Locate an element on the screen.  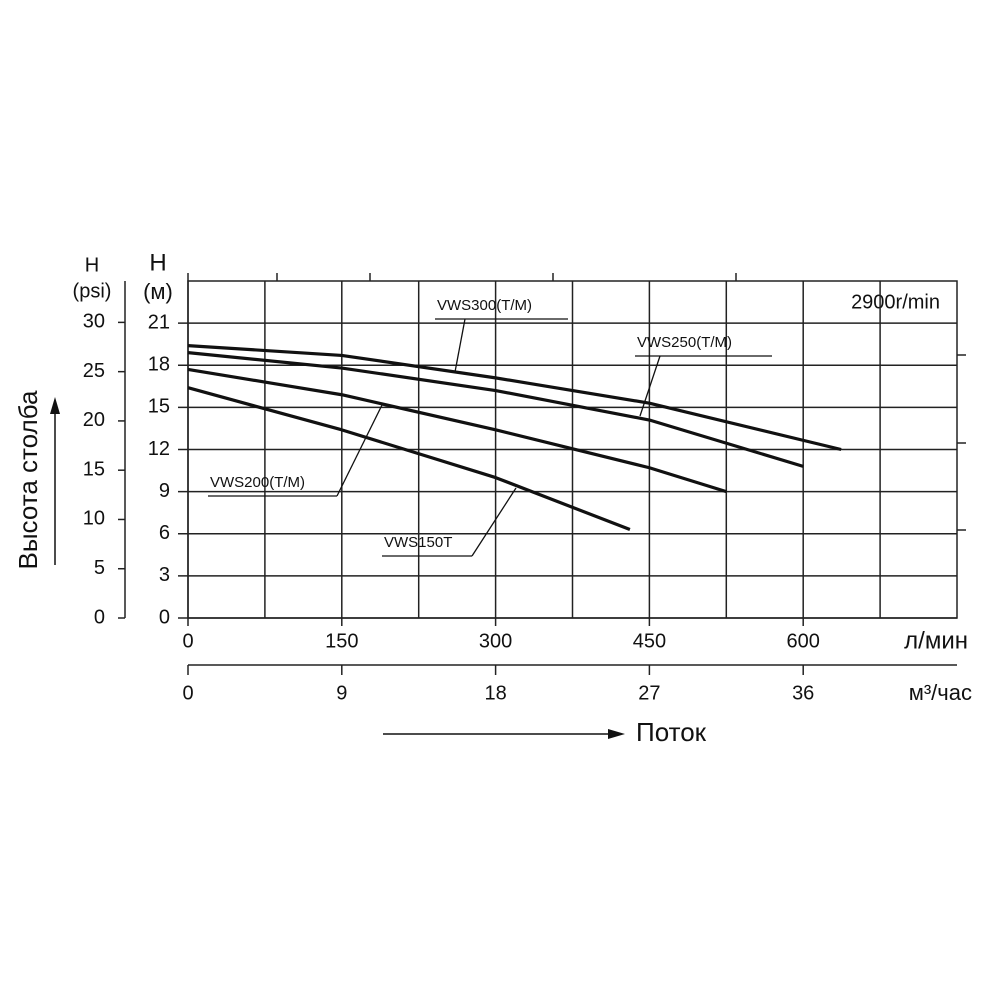
x2-unit: м³/час is located at coordinates (940, 692).